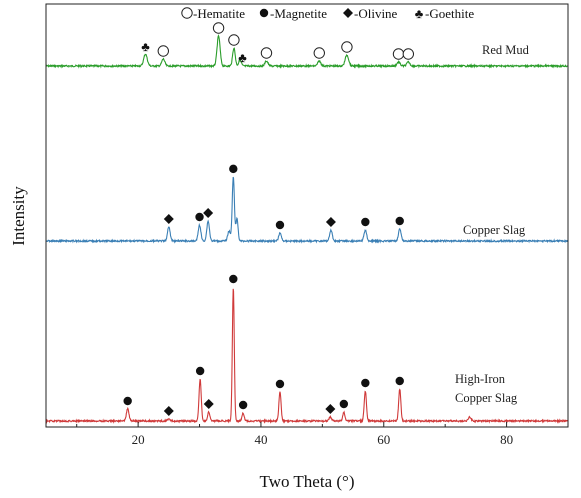 Image resolution: width=581 pixels, height=498 pixels. I want to click on x-tick-label: 80, so click(506, 439).